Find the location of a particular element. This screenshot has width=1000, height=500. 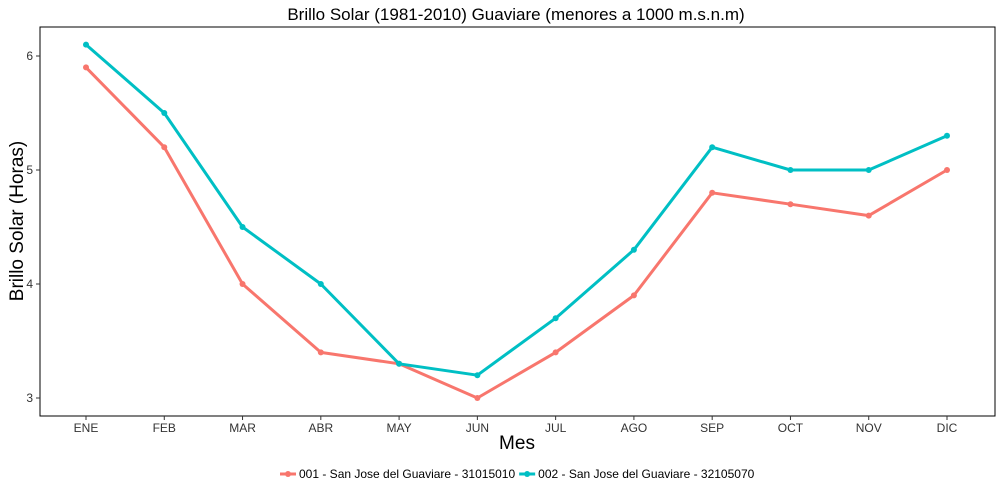

legend-item: 001 - San Jose del Guaviare - 31015010 is located at coordinates (397, 474).